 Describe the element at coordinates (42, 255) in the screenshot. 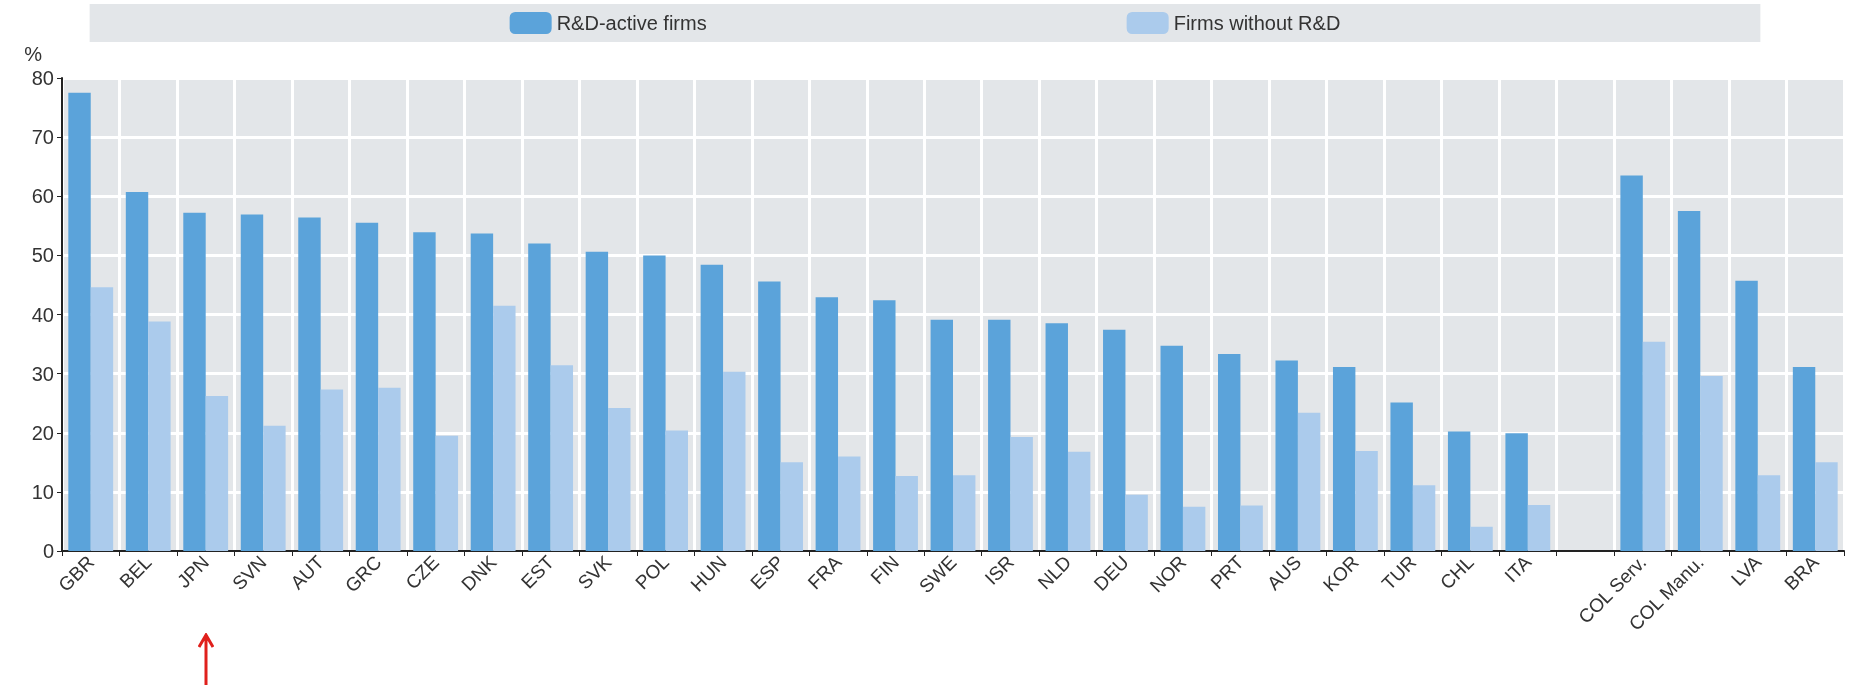

I see `y-tick-label: 50` at that location.